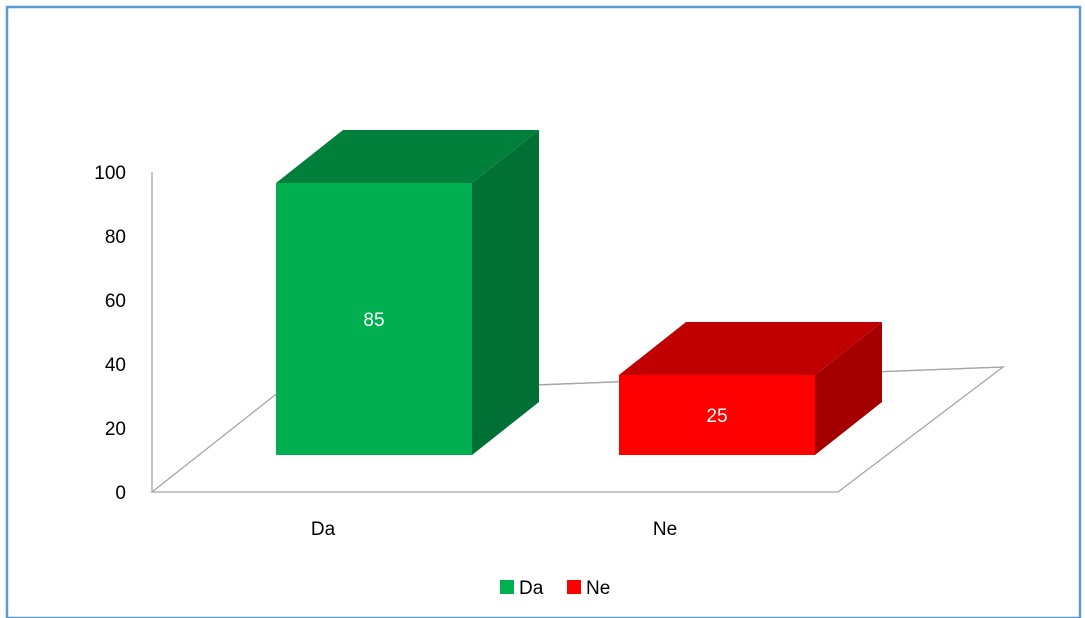  What do you see at coordinates (115, 301) in the screenshot?
I see `y-tick-label: 60` at bounding box center [115, 301].